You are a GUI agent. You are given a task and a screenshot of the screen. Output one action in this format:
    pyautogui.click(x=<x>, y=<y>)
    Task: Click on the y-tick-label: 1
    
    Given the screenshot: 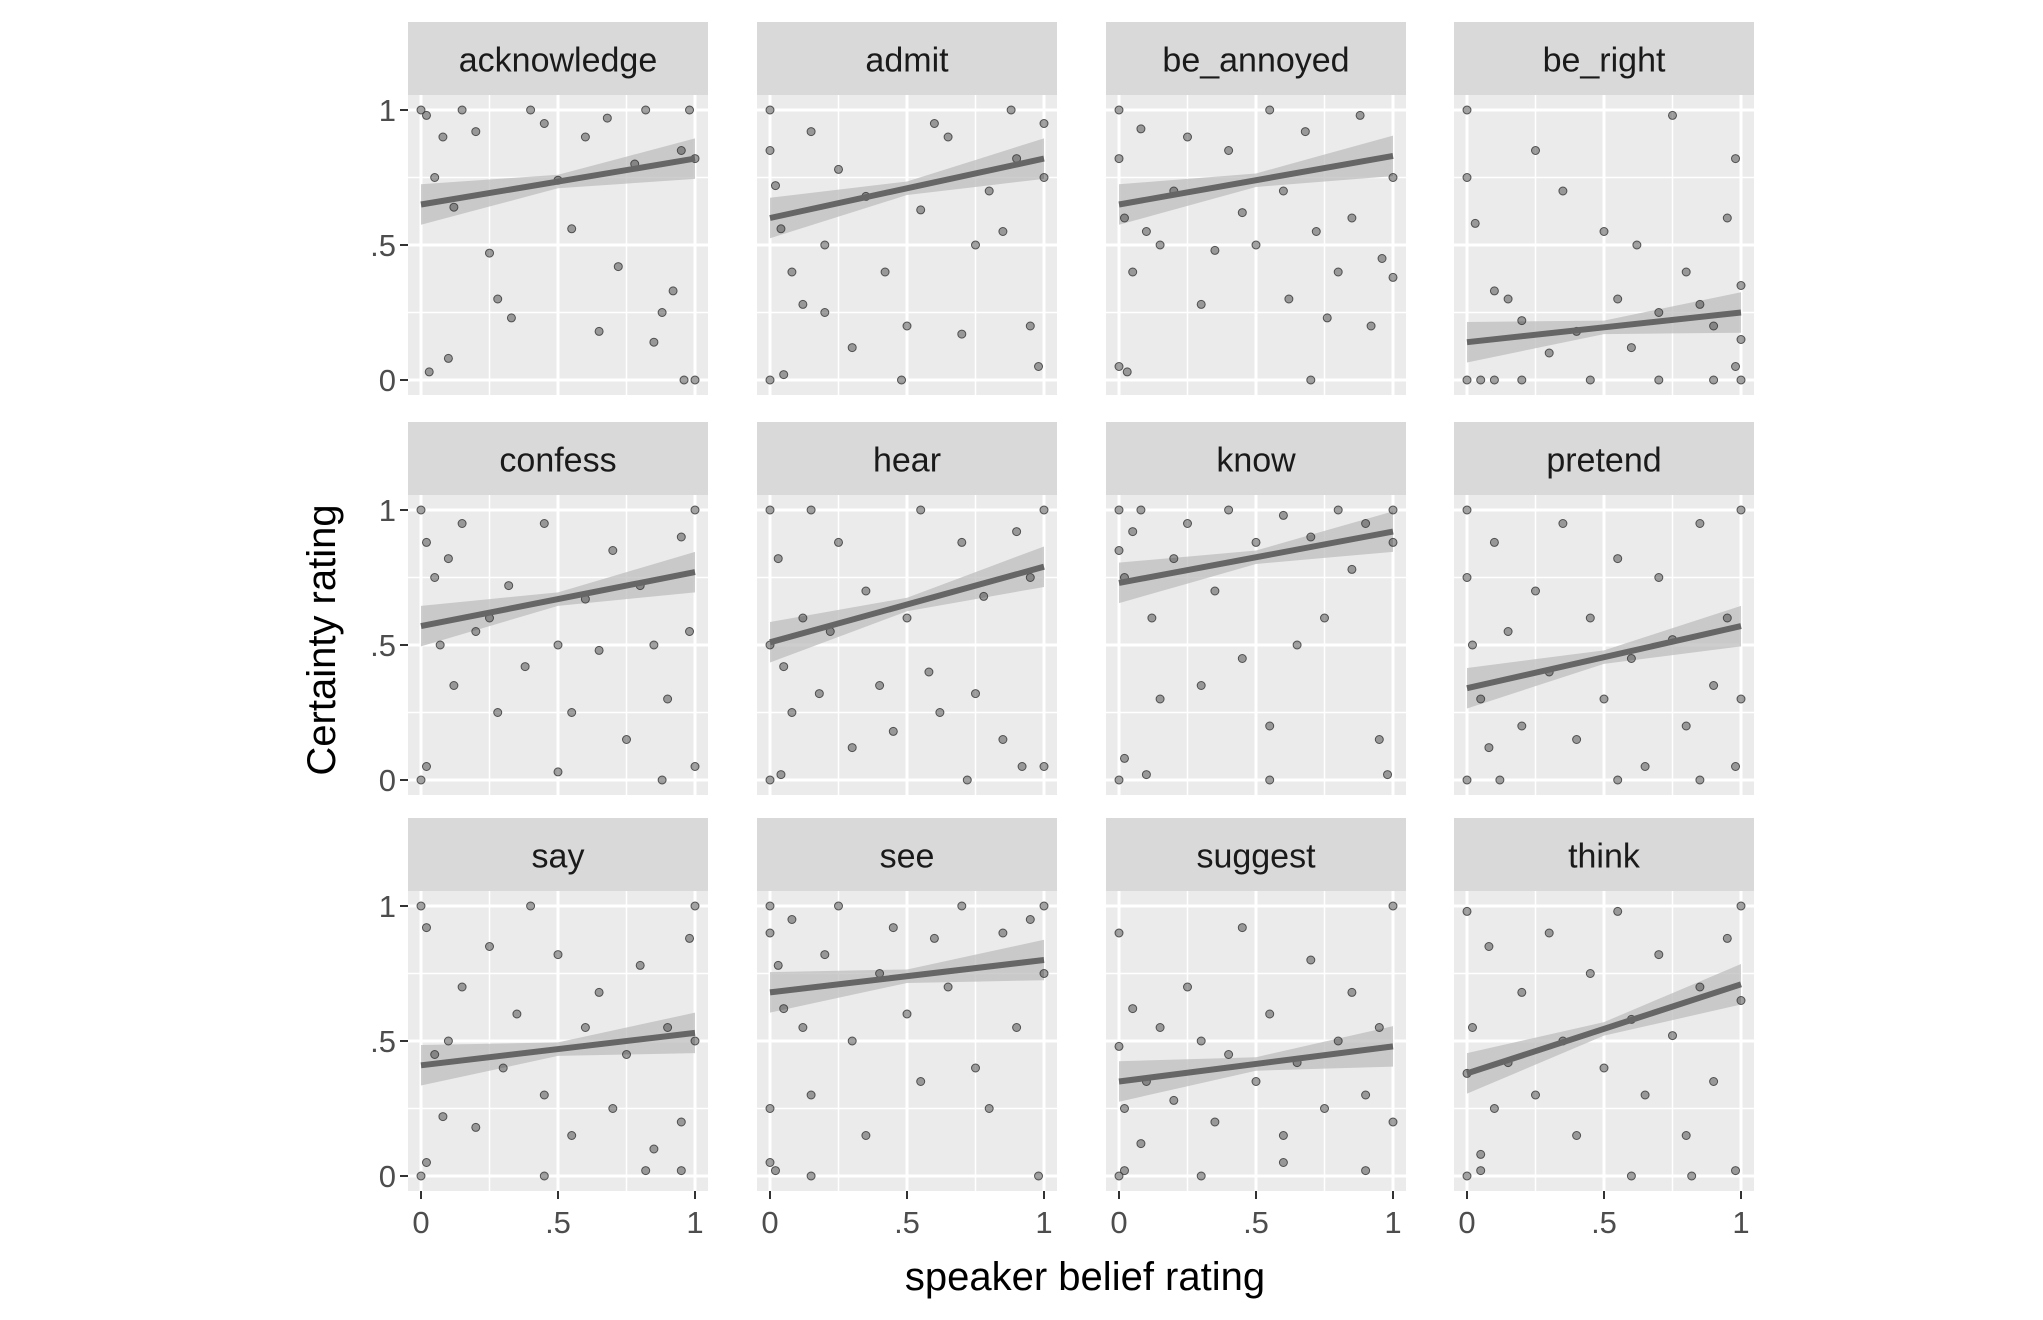 What is the action you would take?
    pyautogui.click(x=387, y=510)
    